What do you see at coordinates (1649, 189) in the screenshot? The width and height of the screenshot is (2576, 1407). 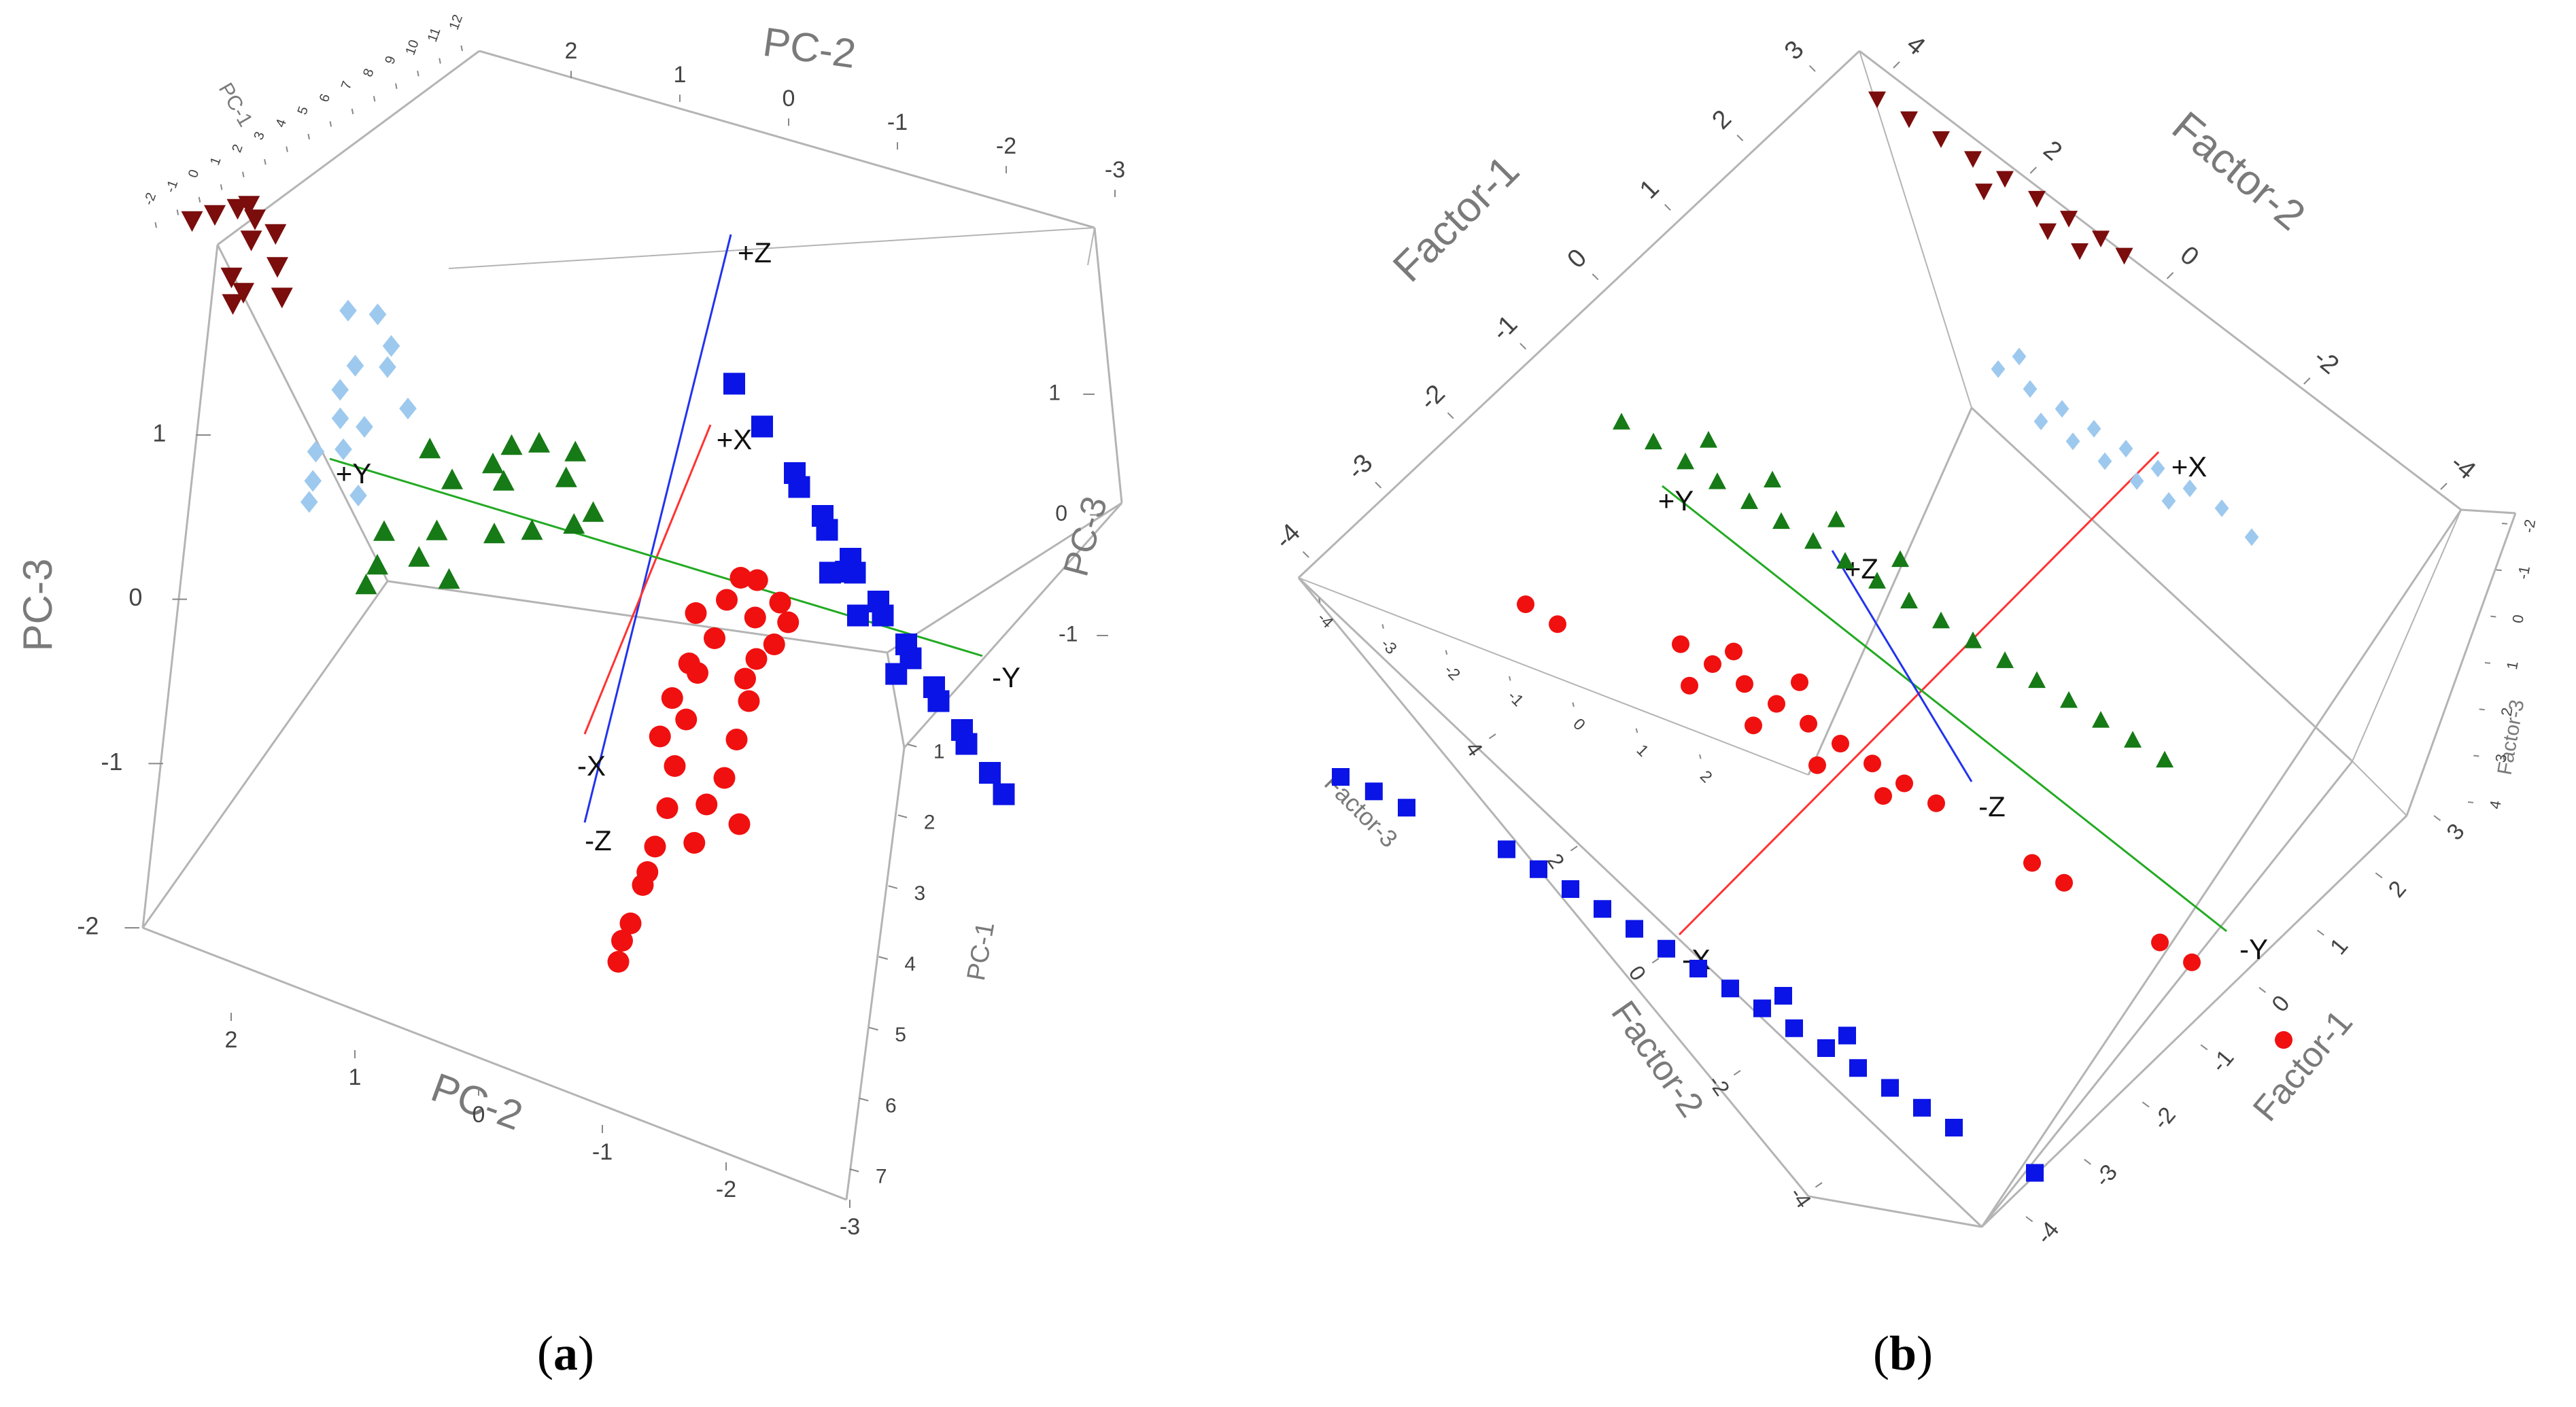 I see `factor1-top-tick-label: 1` at bounding box center [1649, 189].